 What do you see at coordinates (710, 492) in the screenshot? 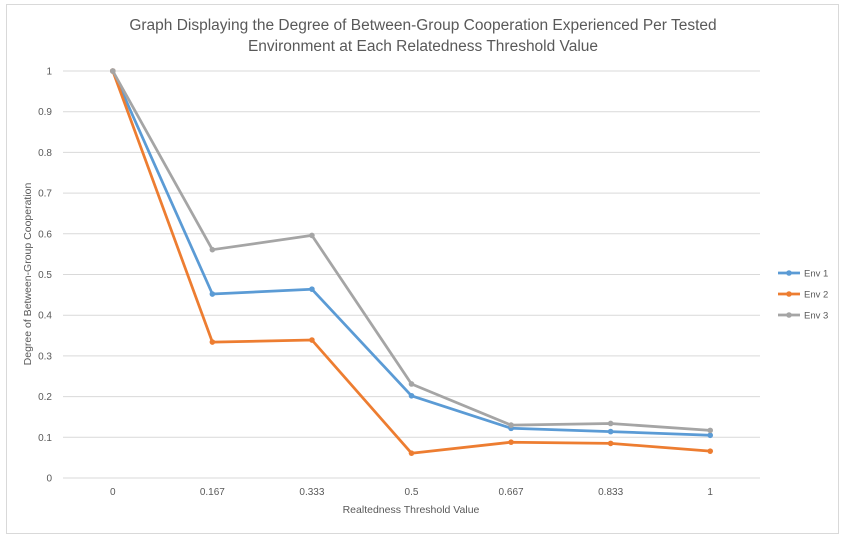
I see `x-tick-label: 1` at bounding box center [710, 492].